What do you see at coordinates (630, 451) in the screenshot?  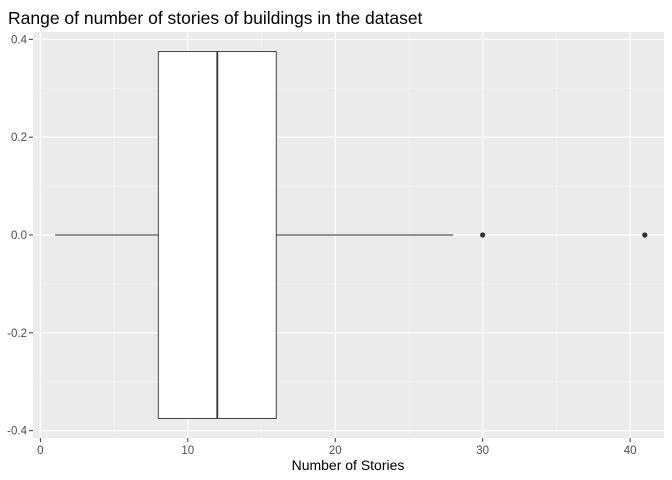 I see `x-tick-label: 40` at bounding box center [630, 451].